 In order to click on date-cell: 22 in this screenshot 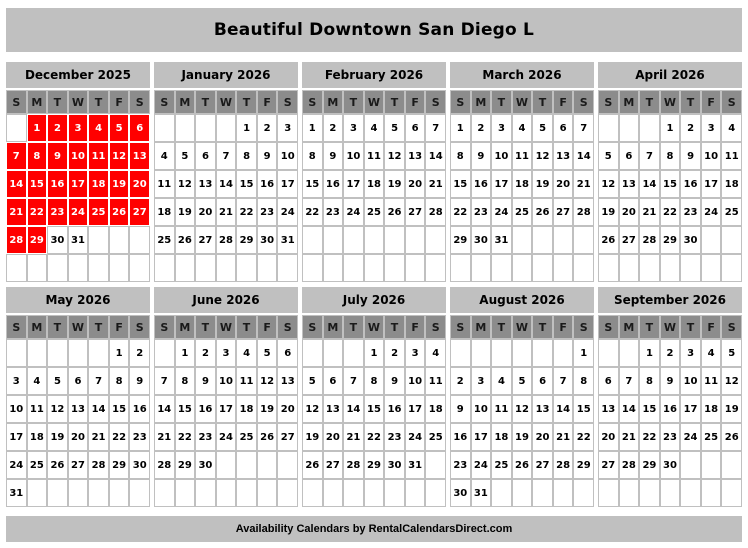, I will do `click(670, 212)`.